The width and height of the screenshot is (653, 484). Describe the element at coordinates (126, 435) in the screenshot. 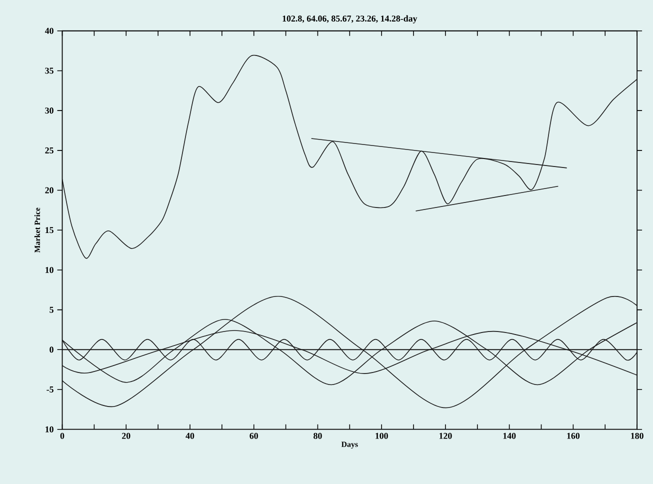

I see `x-tick-label: 20` at that location.